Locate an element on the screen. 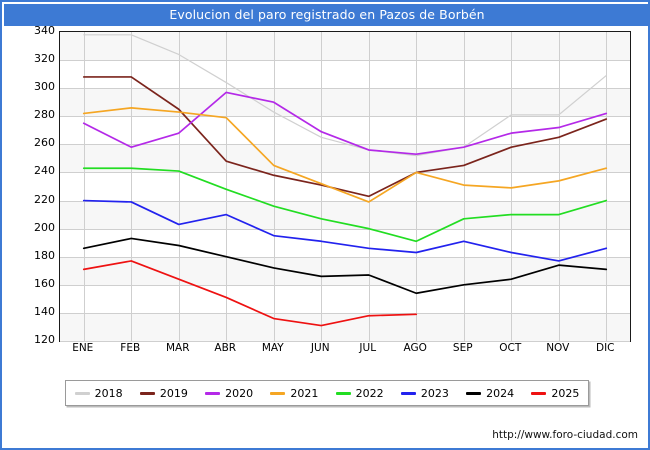 Image resolution: width=650 pixels, height=450 pixels. legend-item-2020: 2020 is located at coordinates (229, 393).